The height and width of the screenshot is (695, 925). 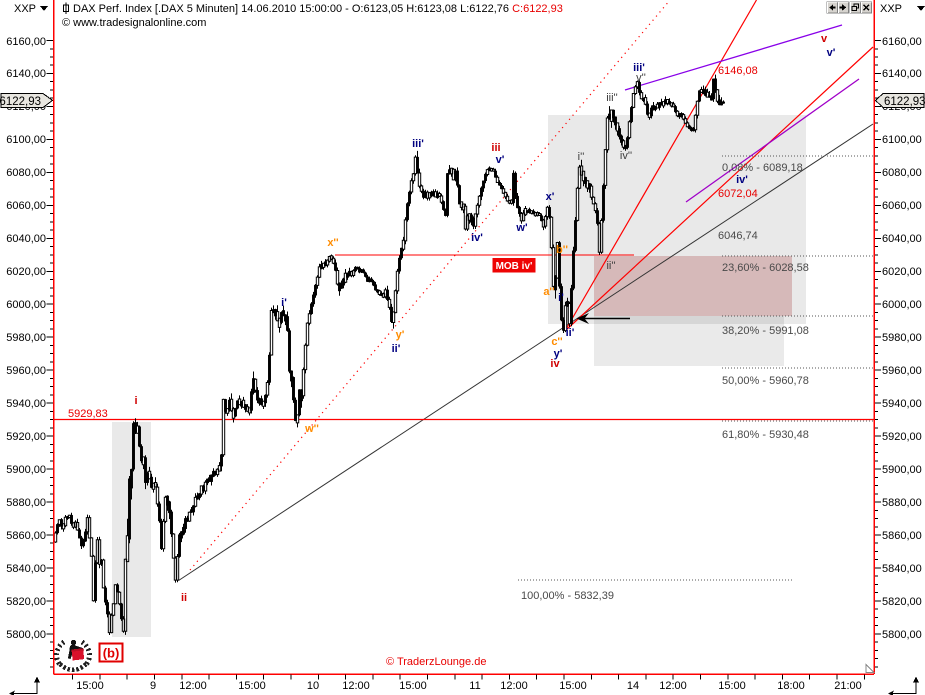 I want to click on svg-text: 11, so click(x=474, y=686).